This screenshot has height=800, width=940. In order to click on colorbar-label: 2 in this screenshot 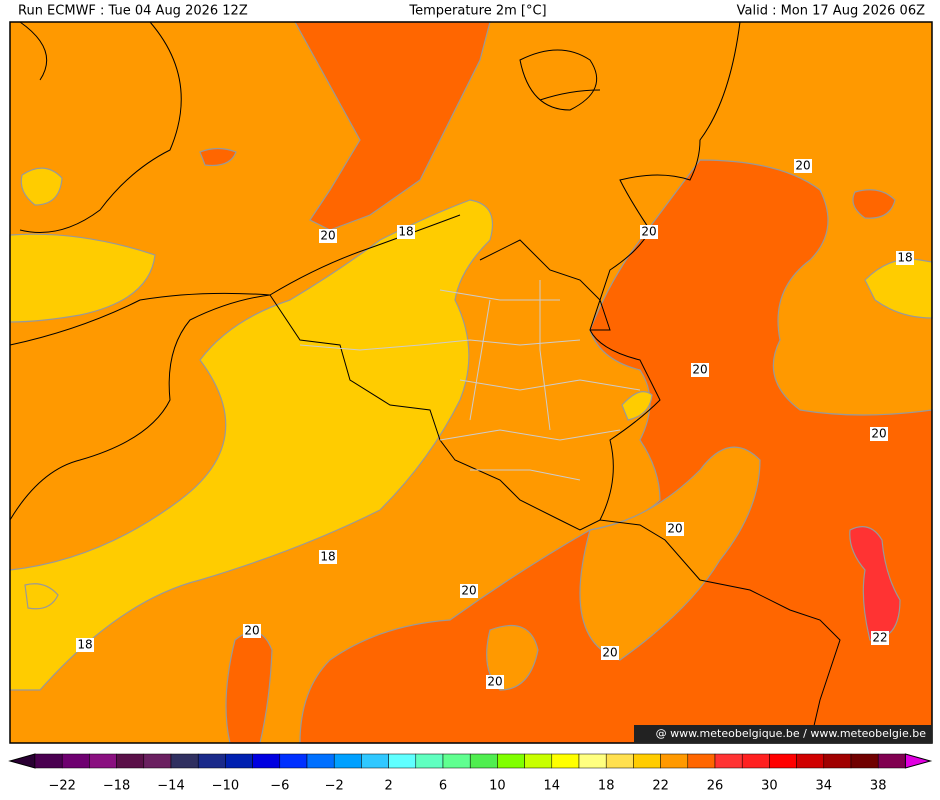, I will do `click(388, 786)`.